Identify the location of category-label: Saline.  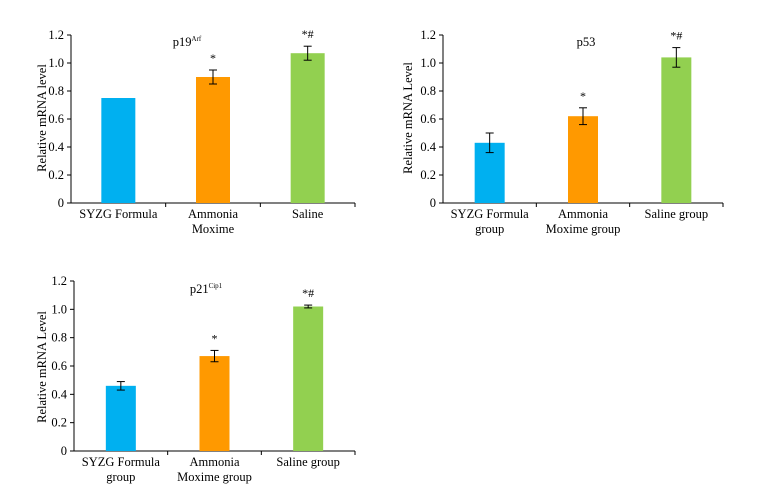
(308, 214).